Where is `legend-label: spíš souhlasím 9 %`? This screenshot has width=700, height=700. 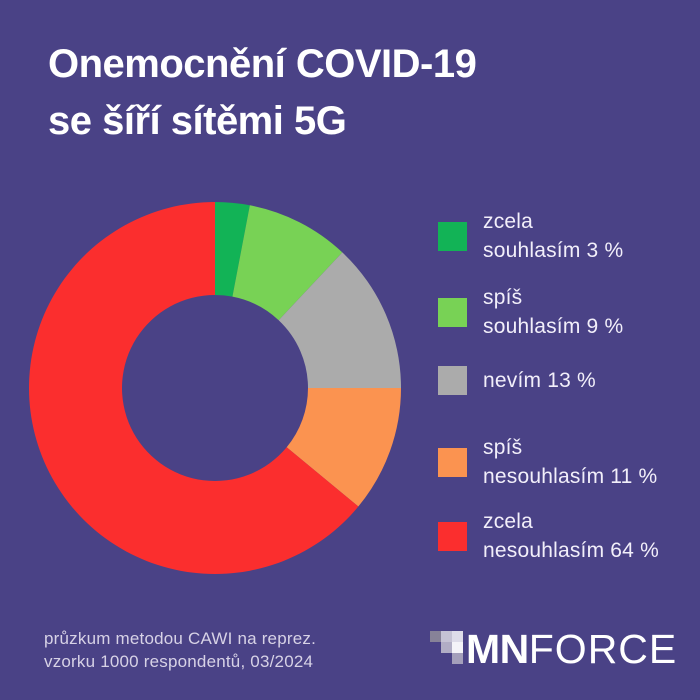
legend-label: spíš souhlasím 9 % is located at coordinates (553, 312).